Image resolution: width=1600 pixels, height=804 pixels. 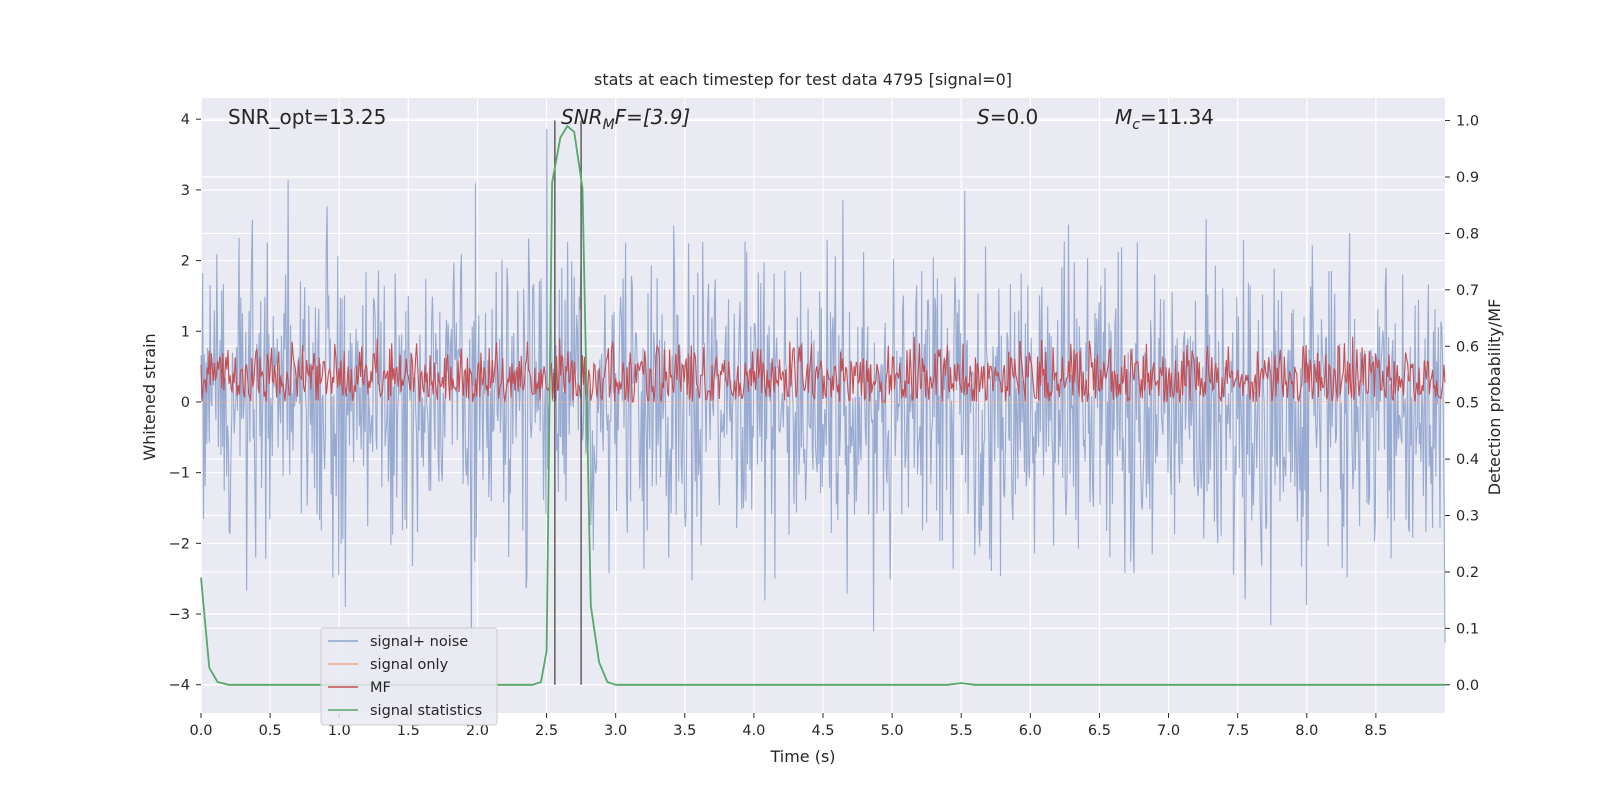 I want to click on annotation-snr-mf: SNRMF=[3.9], so click(x=625, y=119).